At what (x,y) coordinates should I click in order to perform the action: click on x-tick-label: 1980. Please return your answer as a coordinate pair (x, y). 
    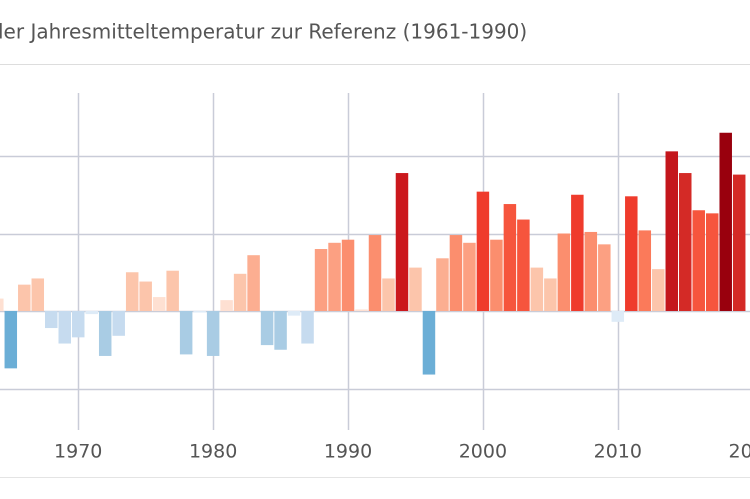
    Looking at the image, I should click on (213, 452).